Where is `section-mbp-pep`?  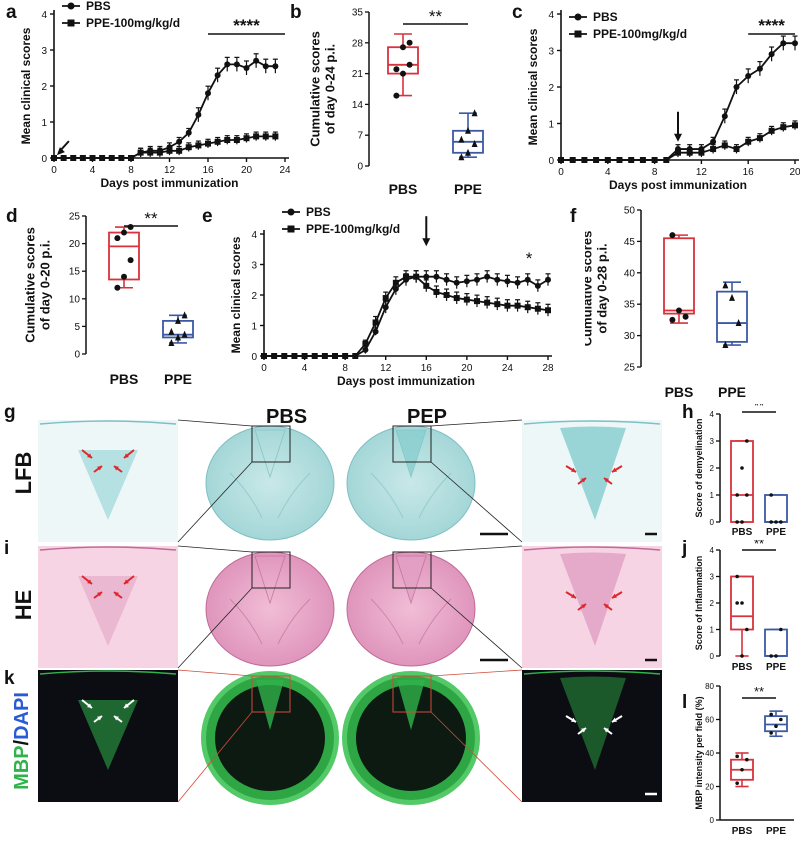 section-mbp-pep is located at coordinates (411, 738).